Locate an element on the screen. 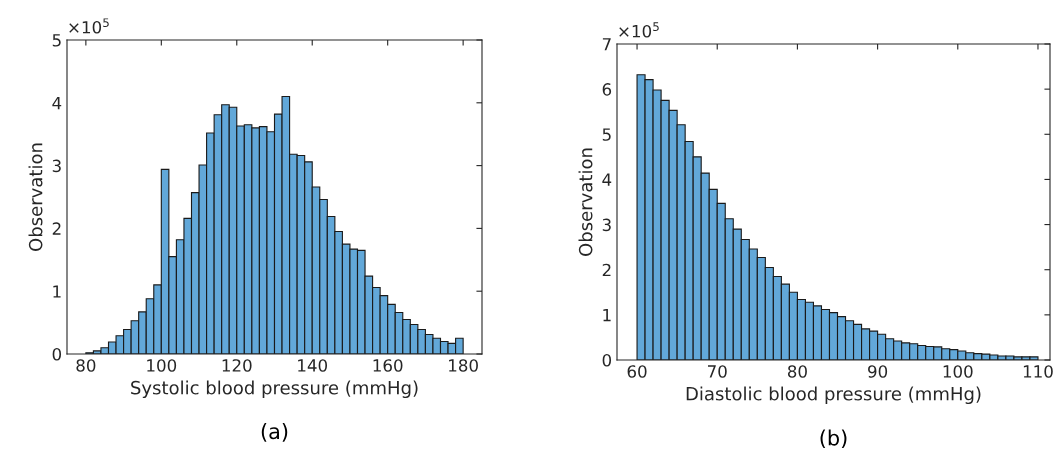 This screenshot has height=465, width=1057. x-axis-title: Diastolic blood pressure (mmHg) is located at coordinates (833, 395).